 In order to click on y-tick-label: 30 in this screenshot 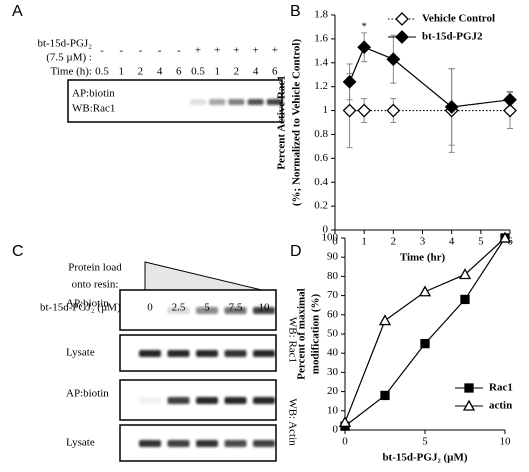, I will do `click(333, 372)`.